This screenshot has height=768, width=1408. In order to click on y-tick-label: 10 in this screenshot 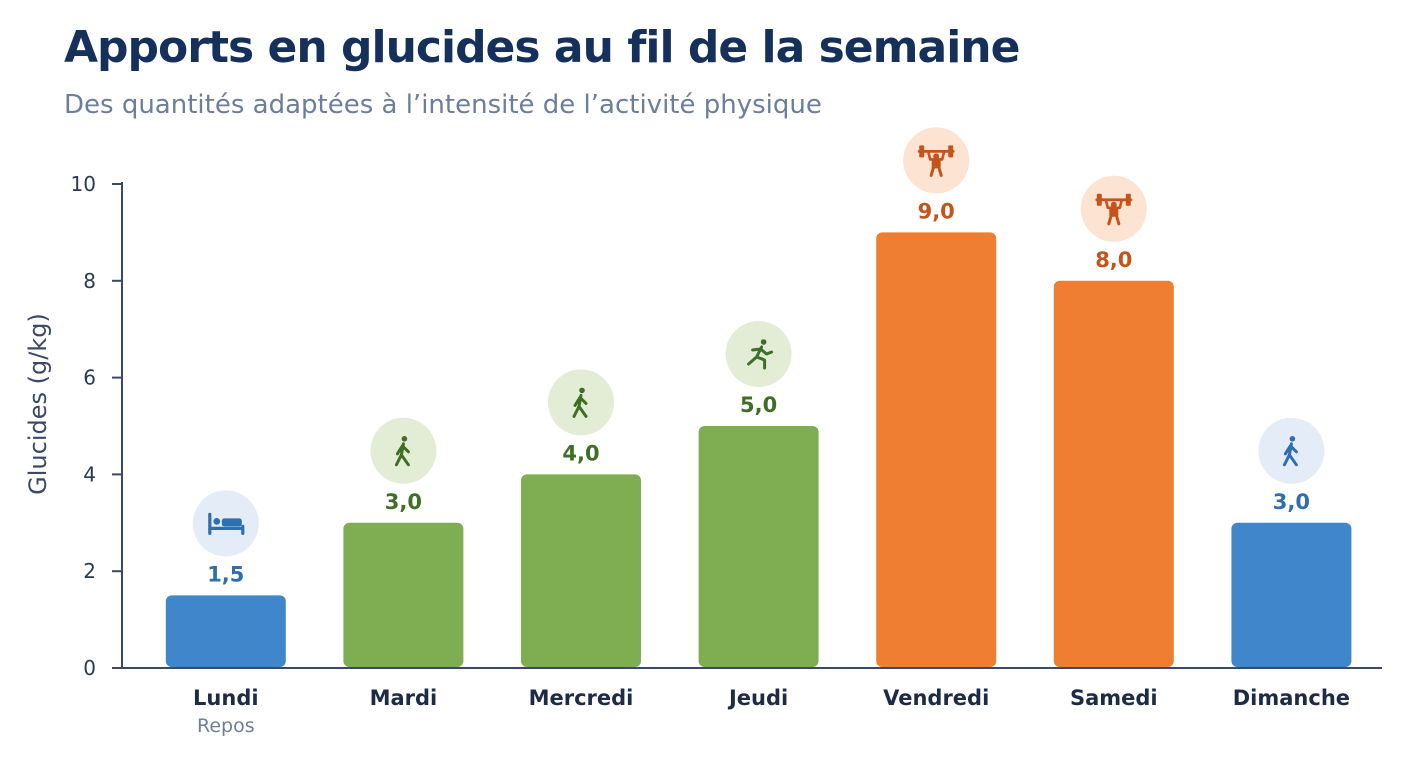, I will do `click(83, 184)`.